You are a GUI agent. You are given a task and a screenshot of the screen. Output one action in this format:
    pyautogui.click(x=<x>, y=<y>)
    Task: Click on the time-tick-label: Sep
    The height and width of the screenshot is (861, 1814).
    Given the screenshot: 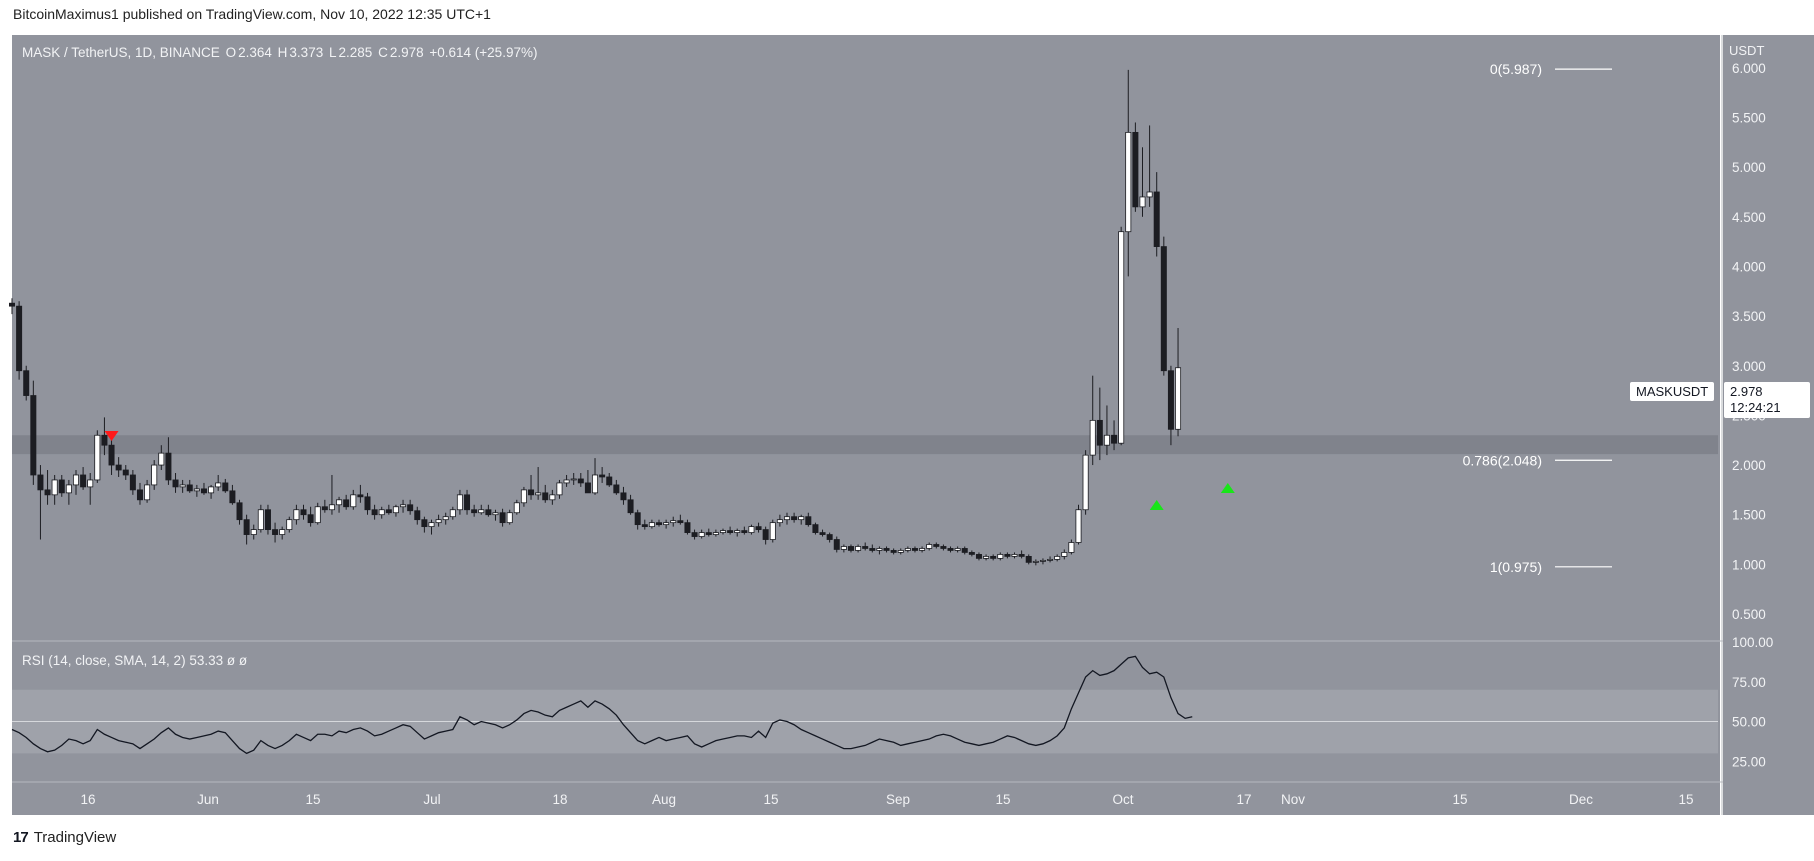 What is the action you would take?
    pyautogui.click(x=898, y=799)
    